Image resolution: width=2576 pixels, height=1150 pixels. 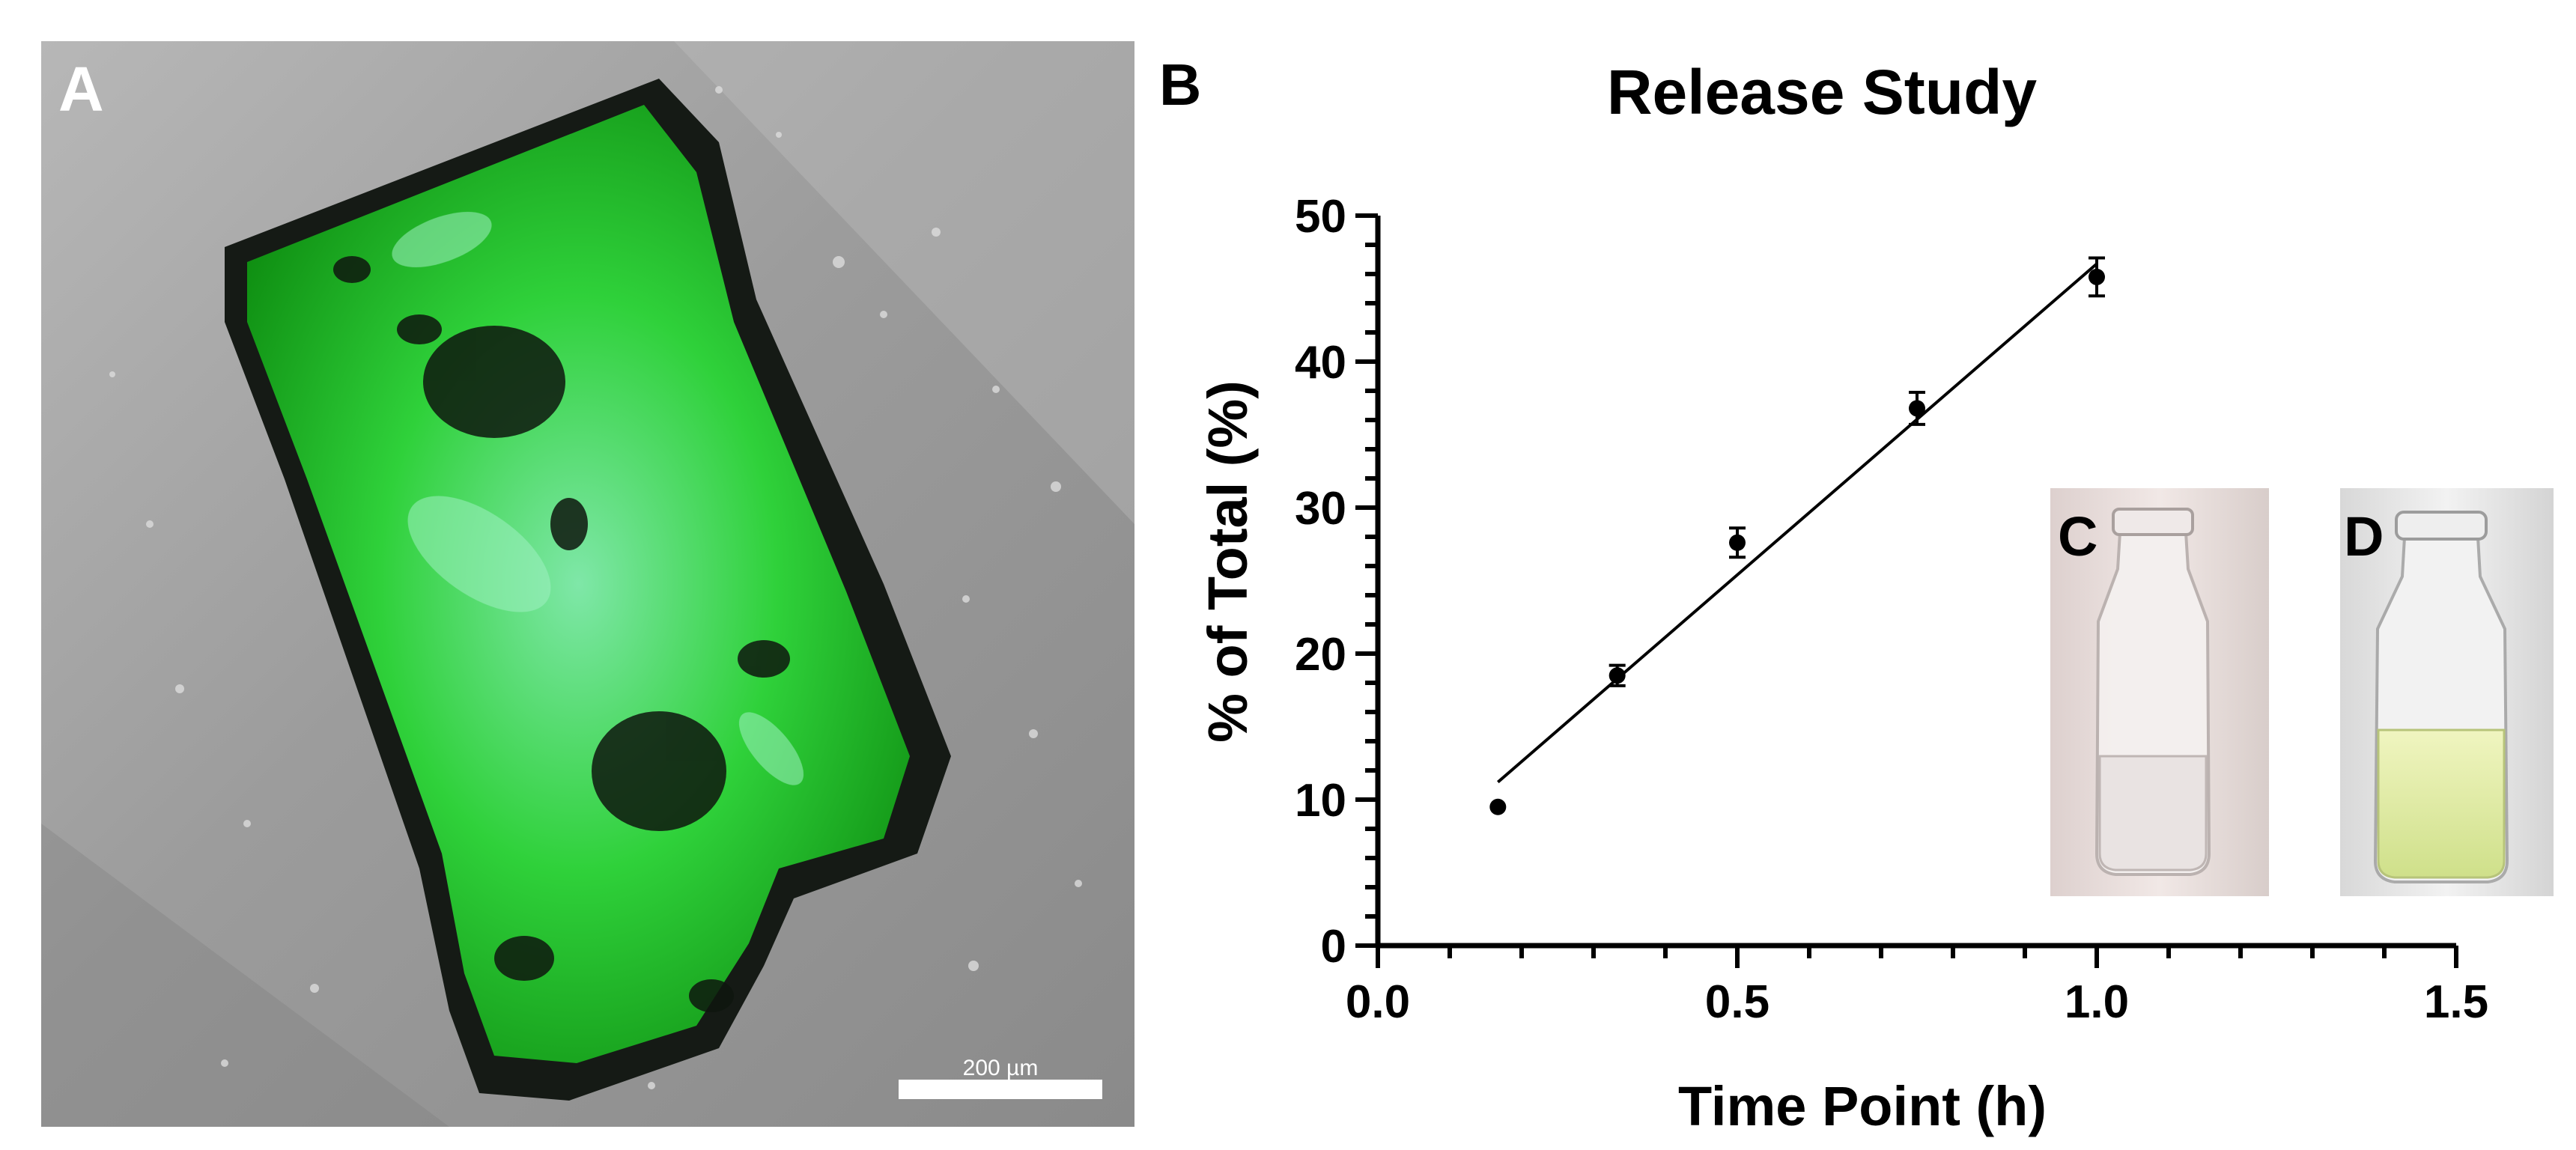 What do you see at coordinates (1333, 947) in the screenshot?
I see `y-tick-label: 0` at bounding box center [1333, 947].